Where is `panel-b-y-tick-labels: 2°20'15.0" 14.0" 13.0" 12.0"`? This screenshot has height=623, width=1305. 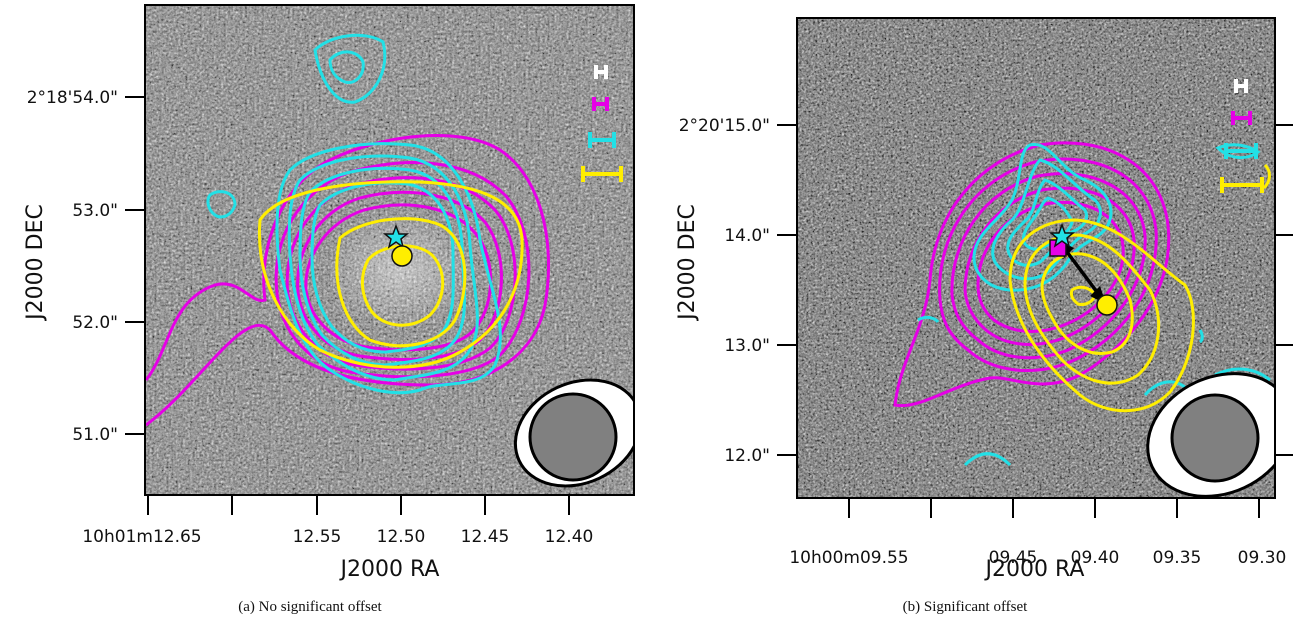 panel-b-y-tick-labels: 2°20'15.0" 14.0" 13.0" 12.0" is located at coordinates (724, 291).